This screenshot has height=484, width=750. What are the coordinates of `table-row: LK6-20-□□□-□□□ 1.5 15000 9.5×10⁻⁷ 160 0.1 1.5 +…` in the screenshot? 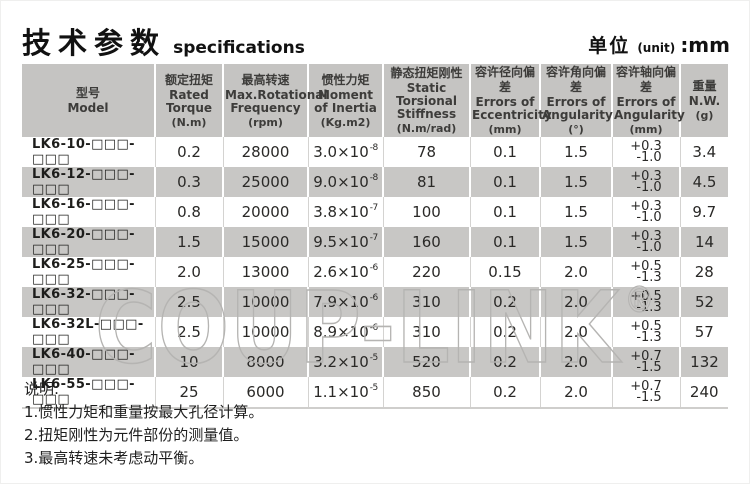 It's located at (375, 242).